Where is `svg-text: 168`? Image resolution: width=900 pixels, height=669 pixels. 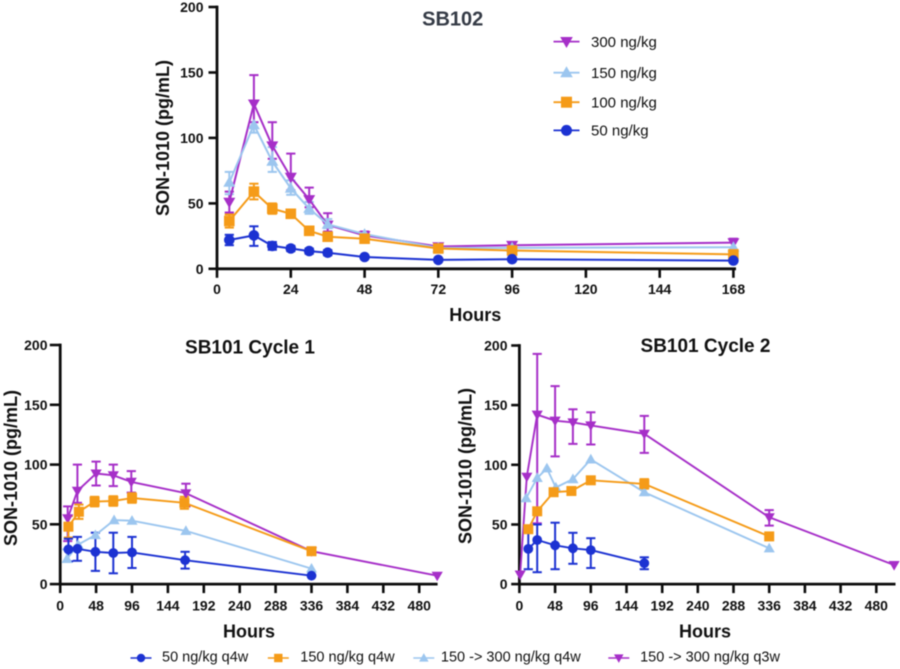
svg-text: 168 is located at coordinates (734, 289).